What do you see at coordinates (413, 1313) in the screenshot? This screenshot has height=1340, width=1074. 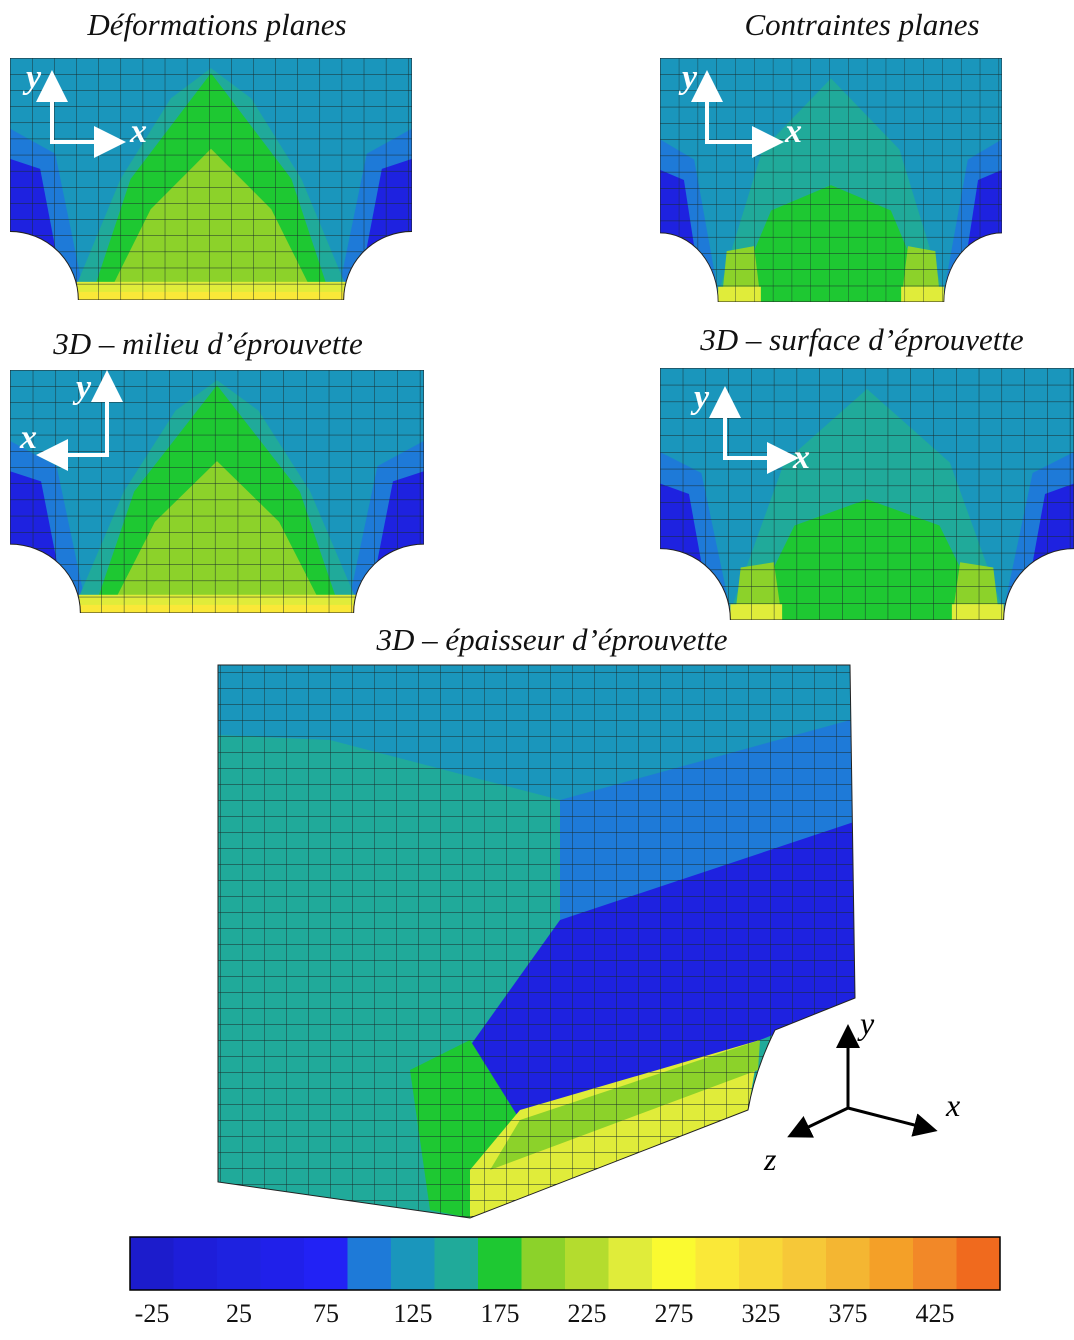 I see `colorbar-tick-label: 125` at bounding box center [413, 1313].